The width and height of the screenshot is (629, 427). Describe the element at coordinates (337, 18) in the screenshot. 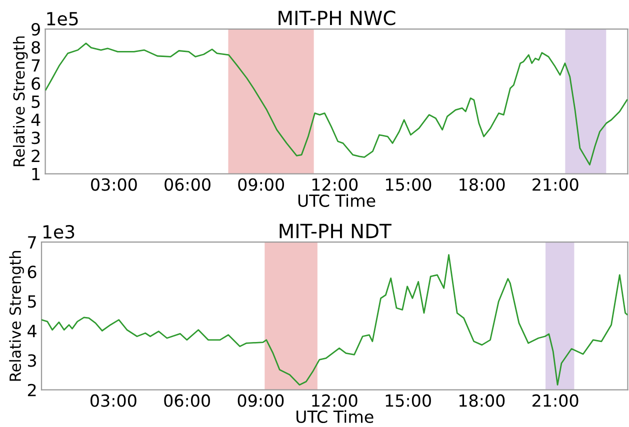

I see `chart-title: MIT-PH NWC` at that location.